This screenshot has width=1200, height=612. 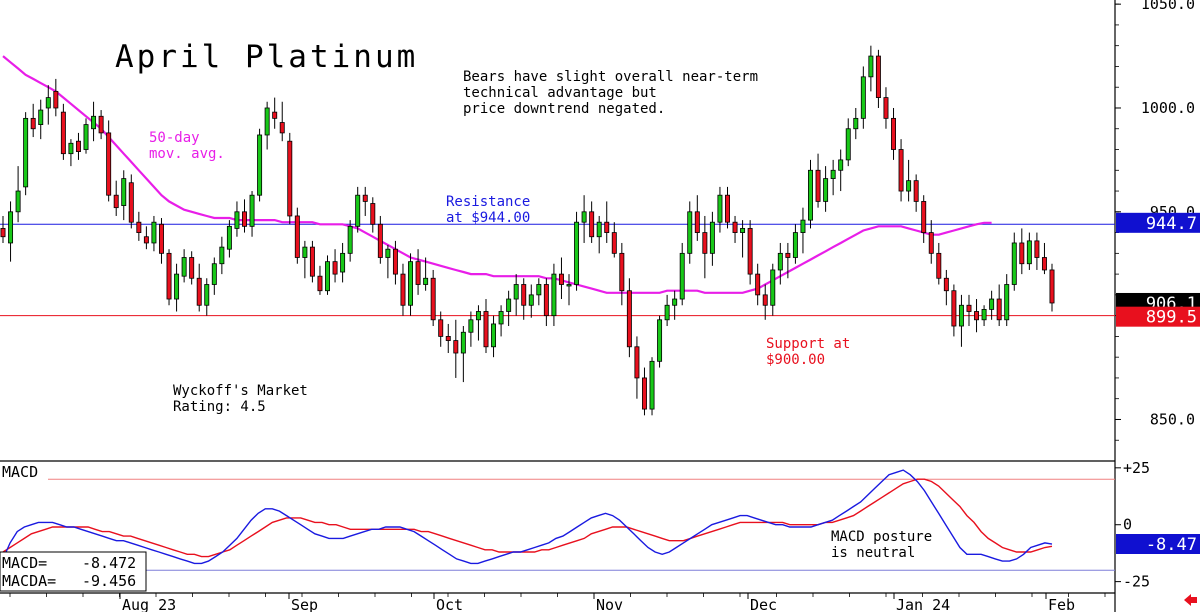 What do you see at coordinates (808, 344) in the screenshot?
I see `support-label-line: Support at` at bounding box center [808, 344].